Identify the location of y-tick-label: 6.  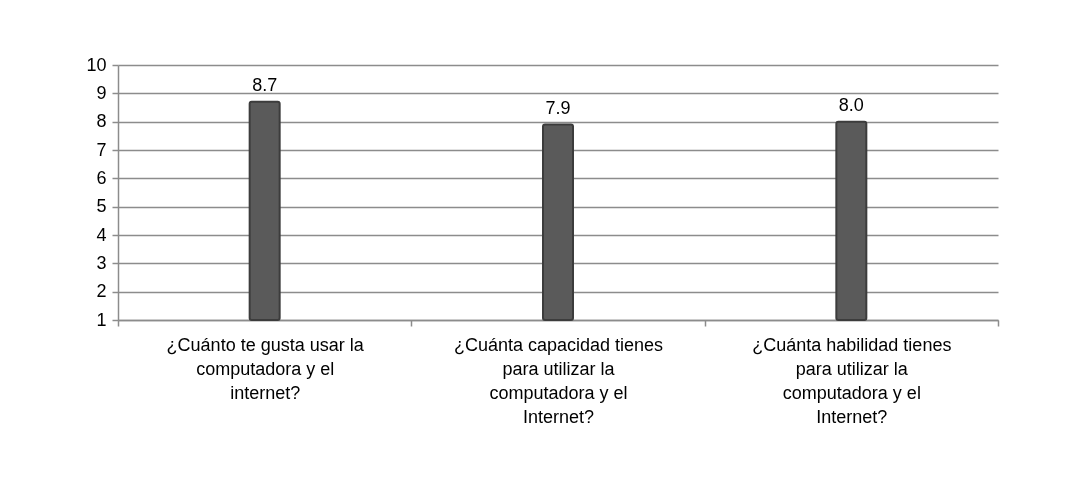
(101, 177).